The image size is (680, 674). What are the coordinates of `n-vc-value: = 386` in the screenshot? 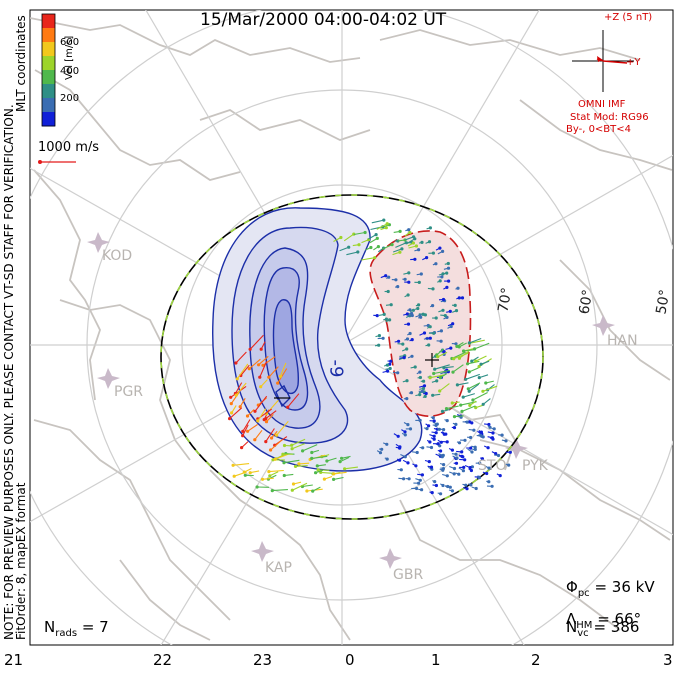 It's located at (616, 627).